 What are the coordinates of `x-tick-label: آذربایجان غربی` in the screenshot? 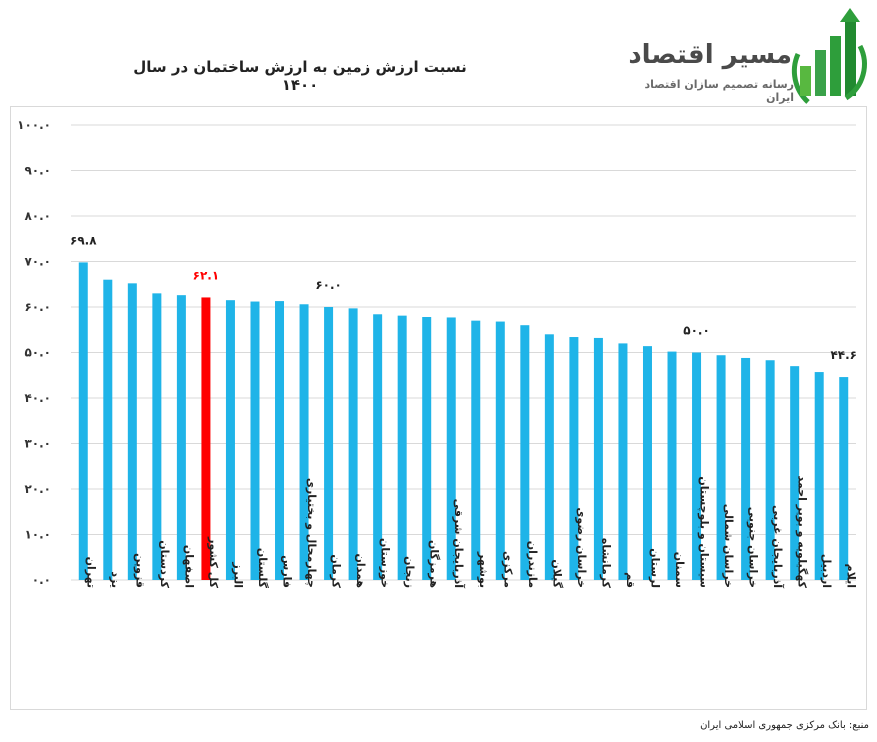 It's located at (778, 546).